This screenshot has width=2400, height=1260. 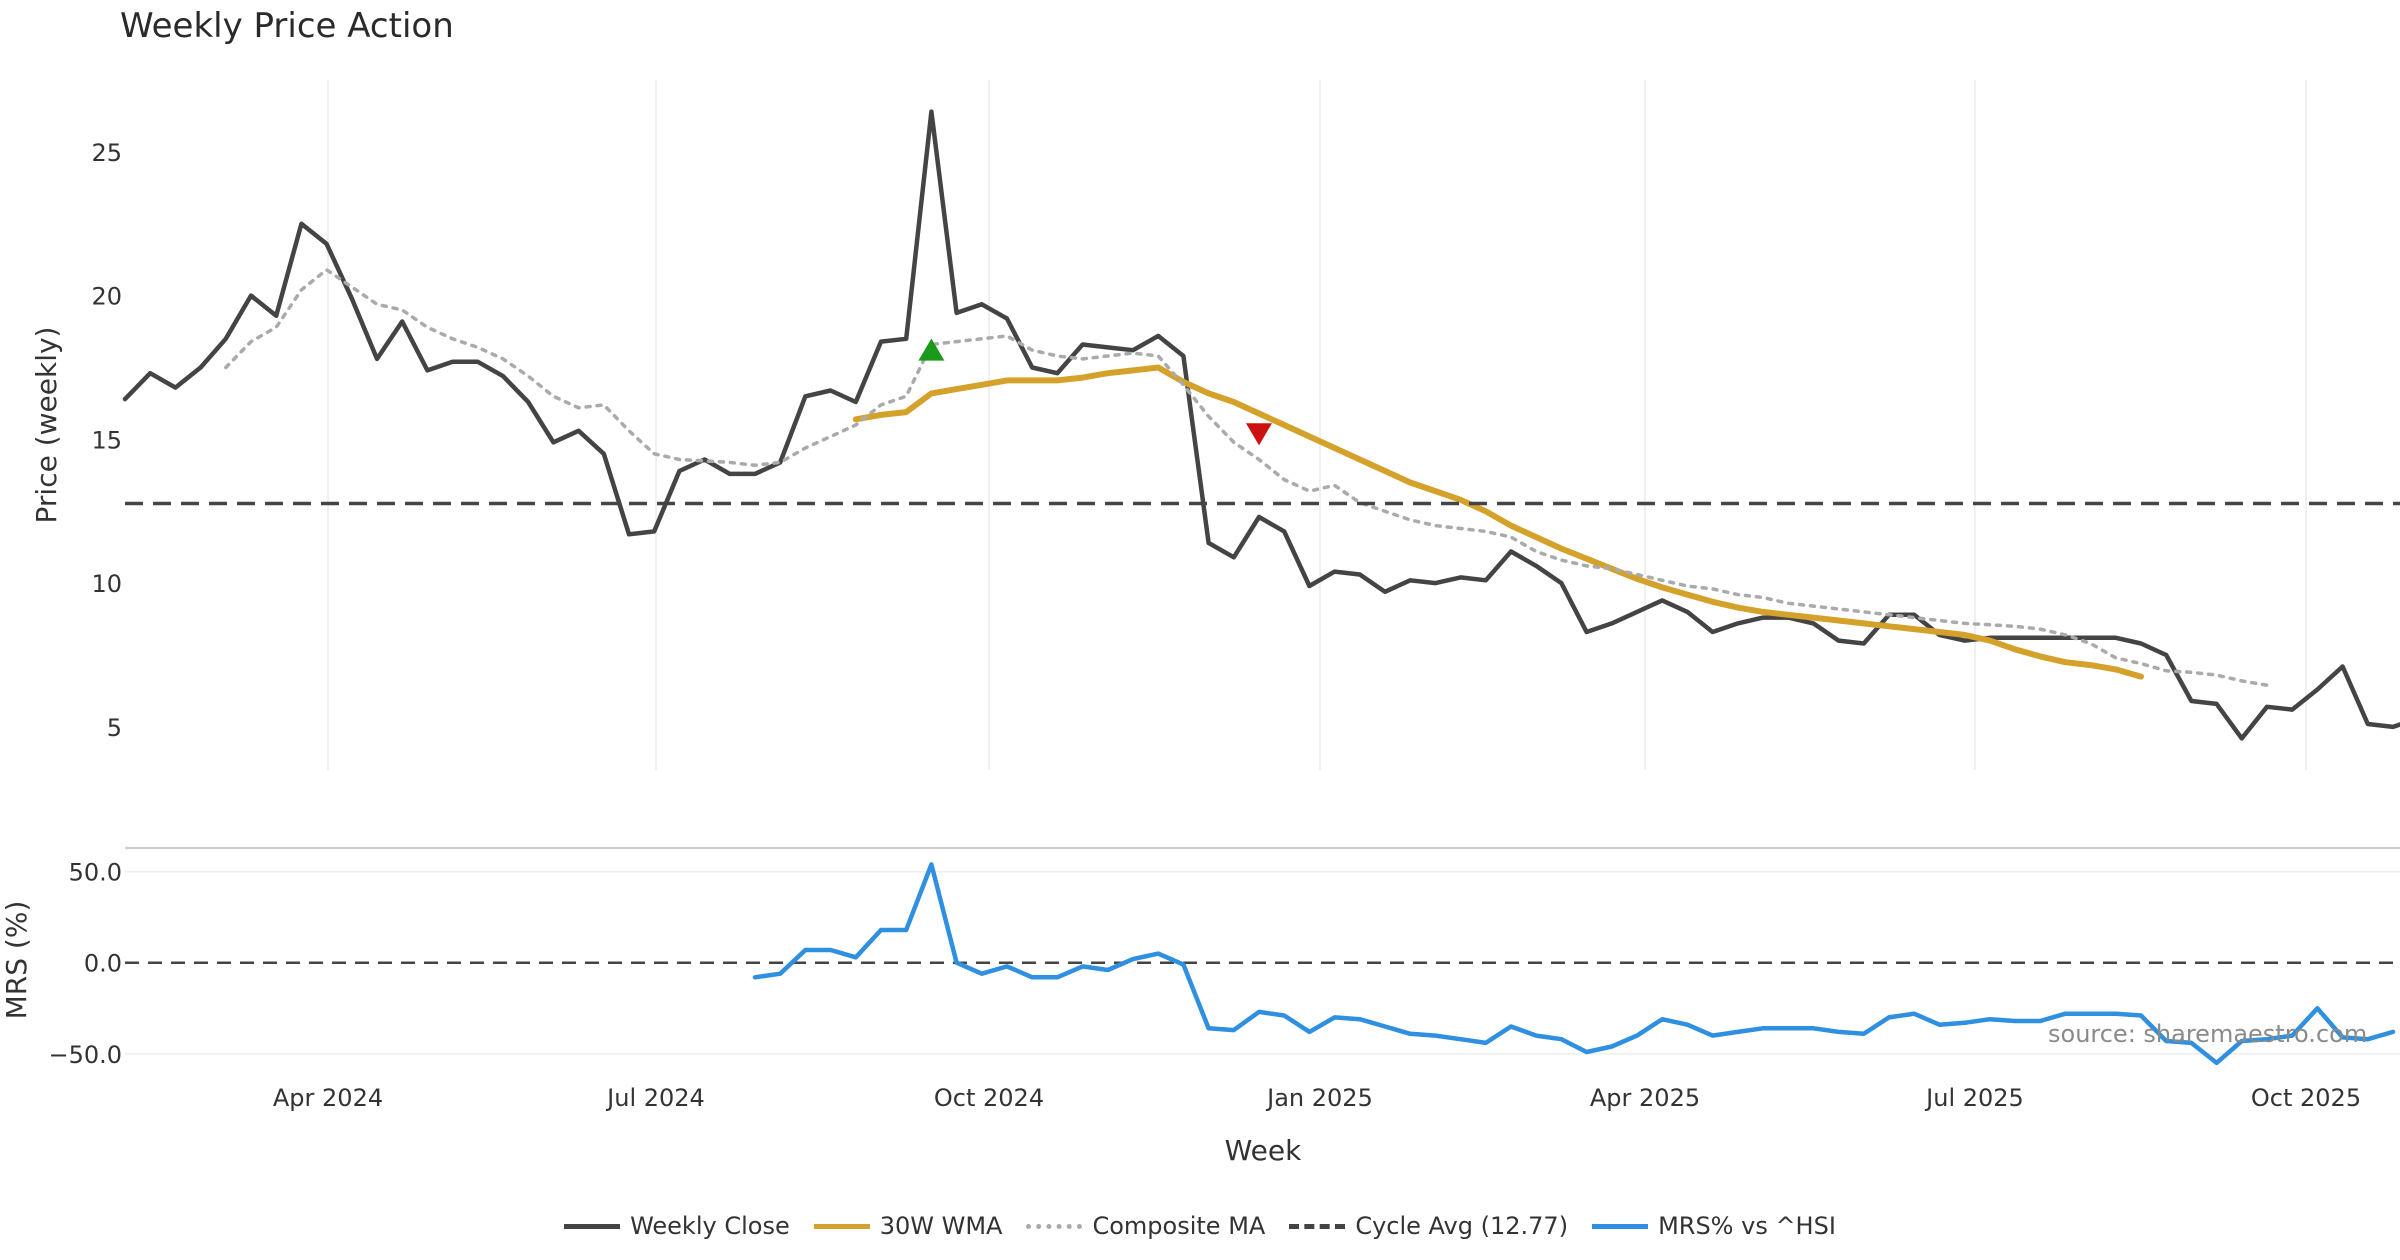 What do you see at coordinates (1498, 522) in the screenshot?
I see `wma-30w-line` at bounding box center [1498, 522].